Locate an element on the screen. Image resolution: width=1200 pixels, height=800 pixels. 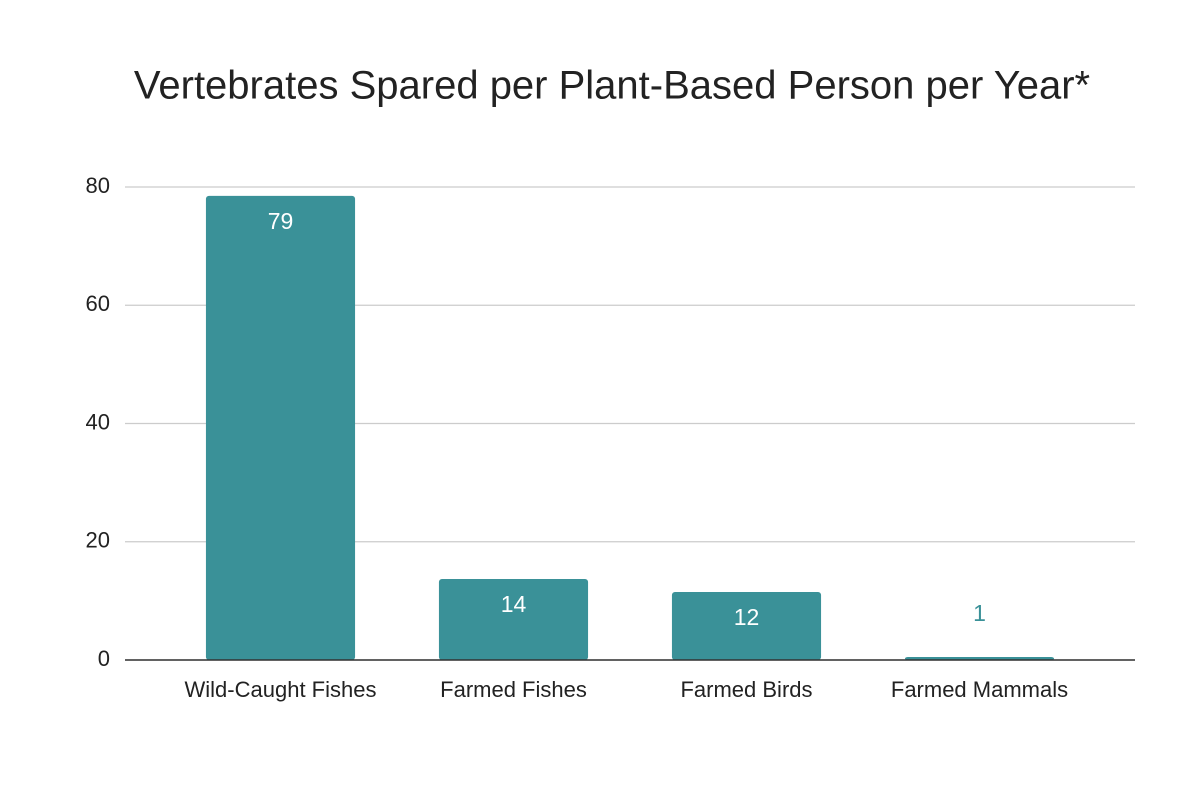
x-tick-label: Farmed Fishes is located at coordinates (513, 689).